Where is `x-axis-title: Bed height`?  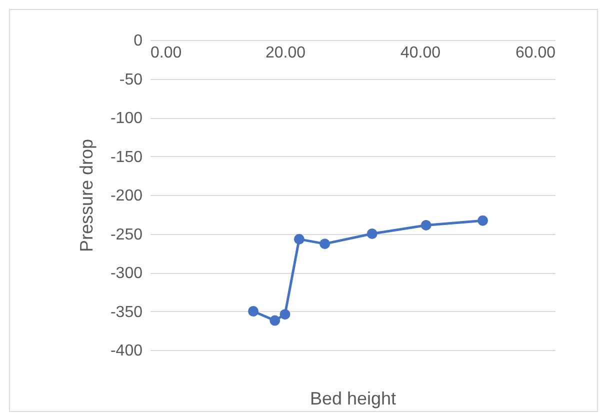 x-axis-title: Bed height is located at coordinates (353, 398).